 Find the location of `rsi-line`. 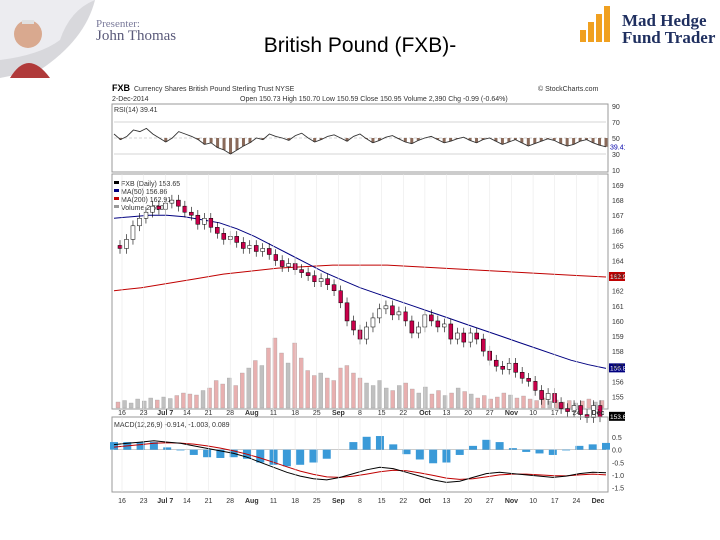

rsi-line is located at coordinates (360, 141).